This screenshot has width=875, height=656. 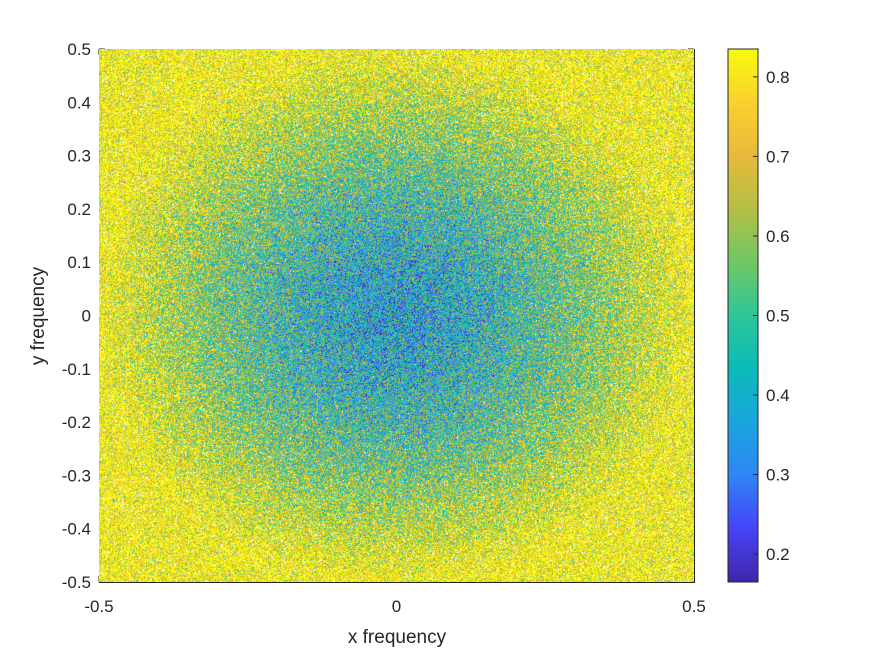 What do you see at coordinates (778, 475) in the screenshot?
I see `colorbar-tick-label: 0.3` at bounding box center [778, 475].